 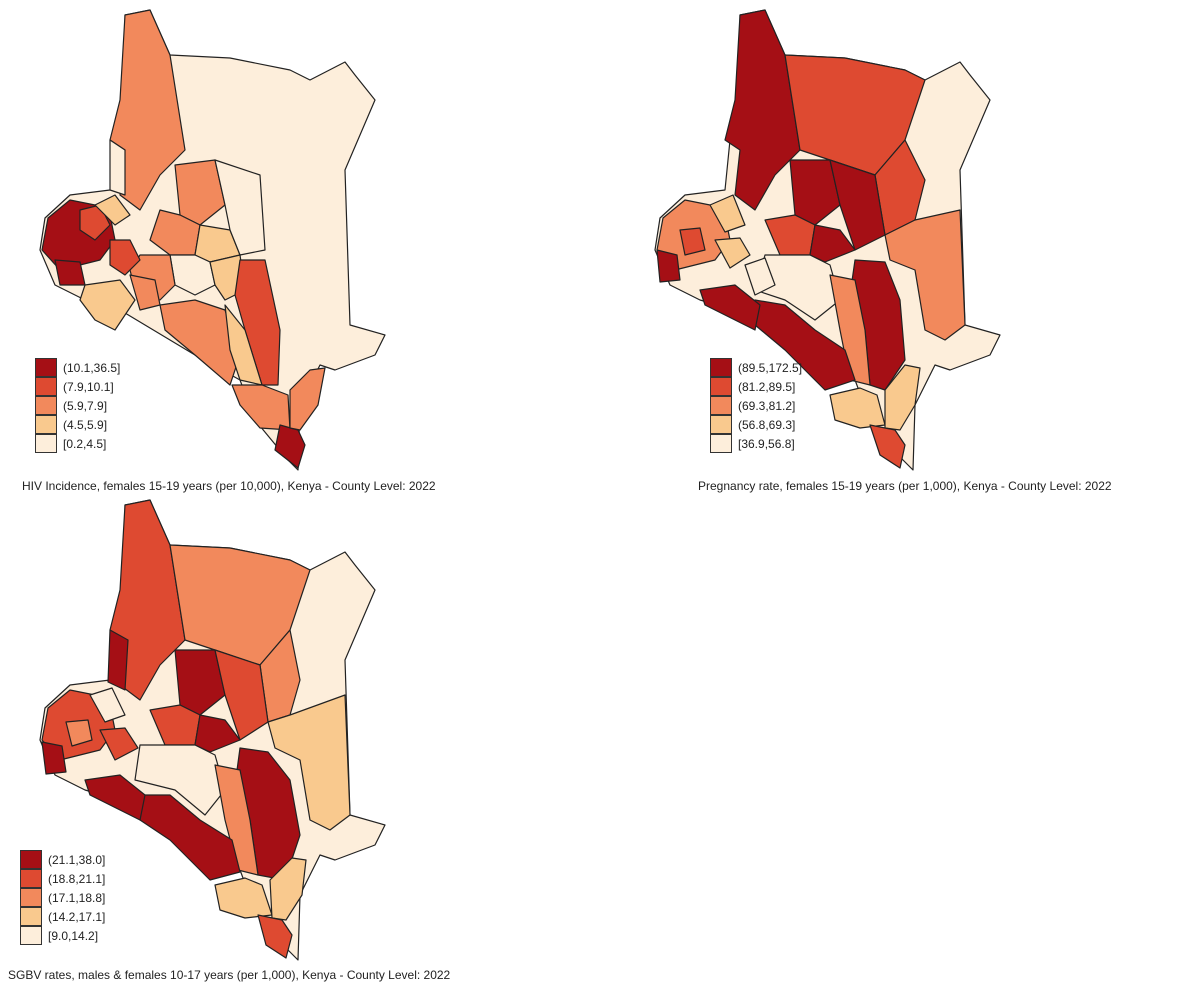 I want to click on legend-label: (89.5,172.5], so click(x=770, y=367).